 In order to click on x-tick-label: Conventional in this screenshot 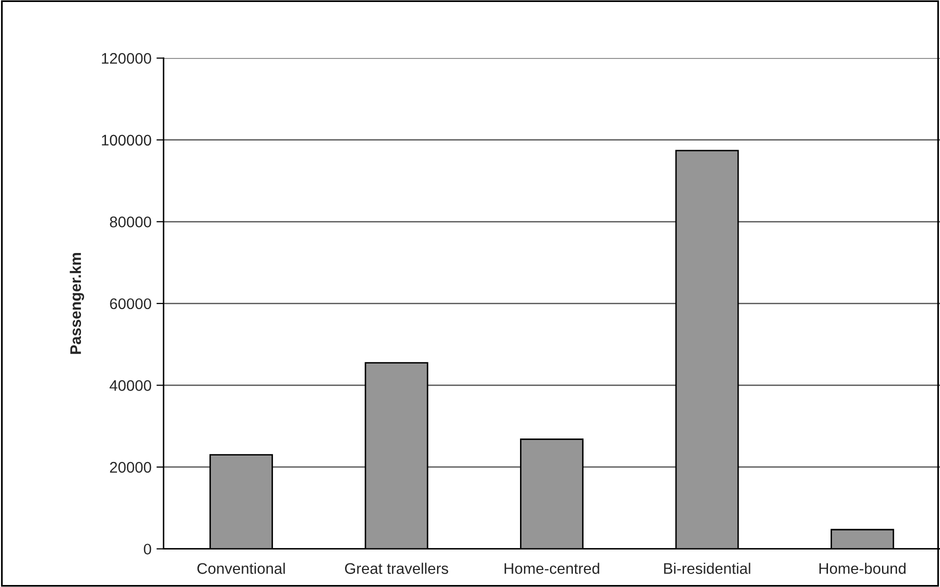, I will do `click(241, 568)`.